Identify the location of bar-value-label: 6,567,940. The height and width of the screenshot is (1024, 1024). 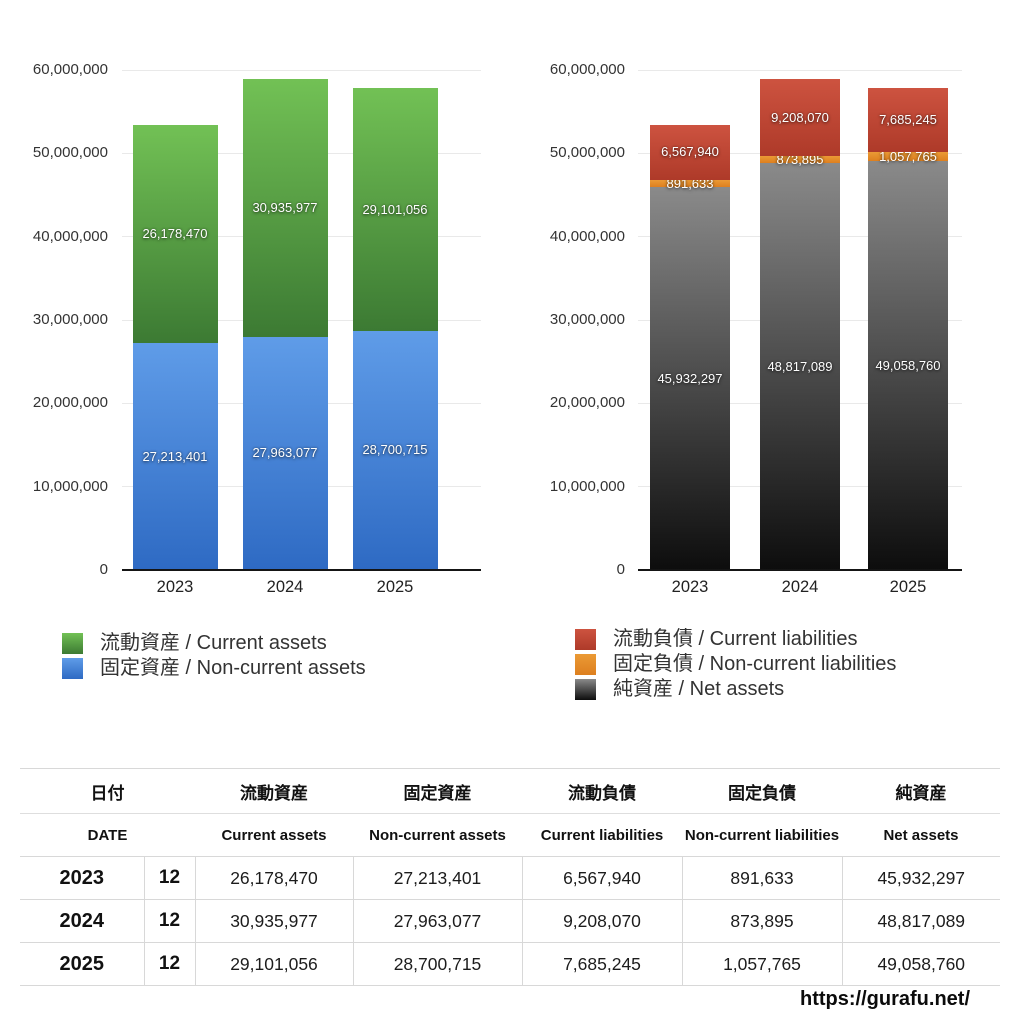
(690, 152).